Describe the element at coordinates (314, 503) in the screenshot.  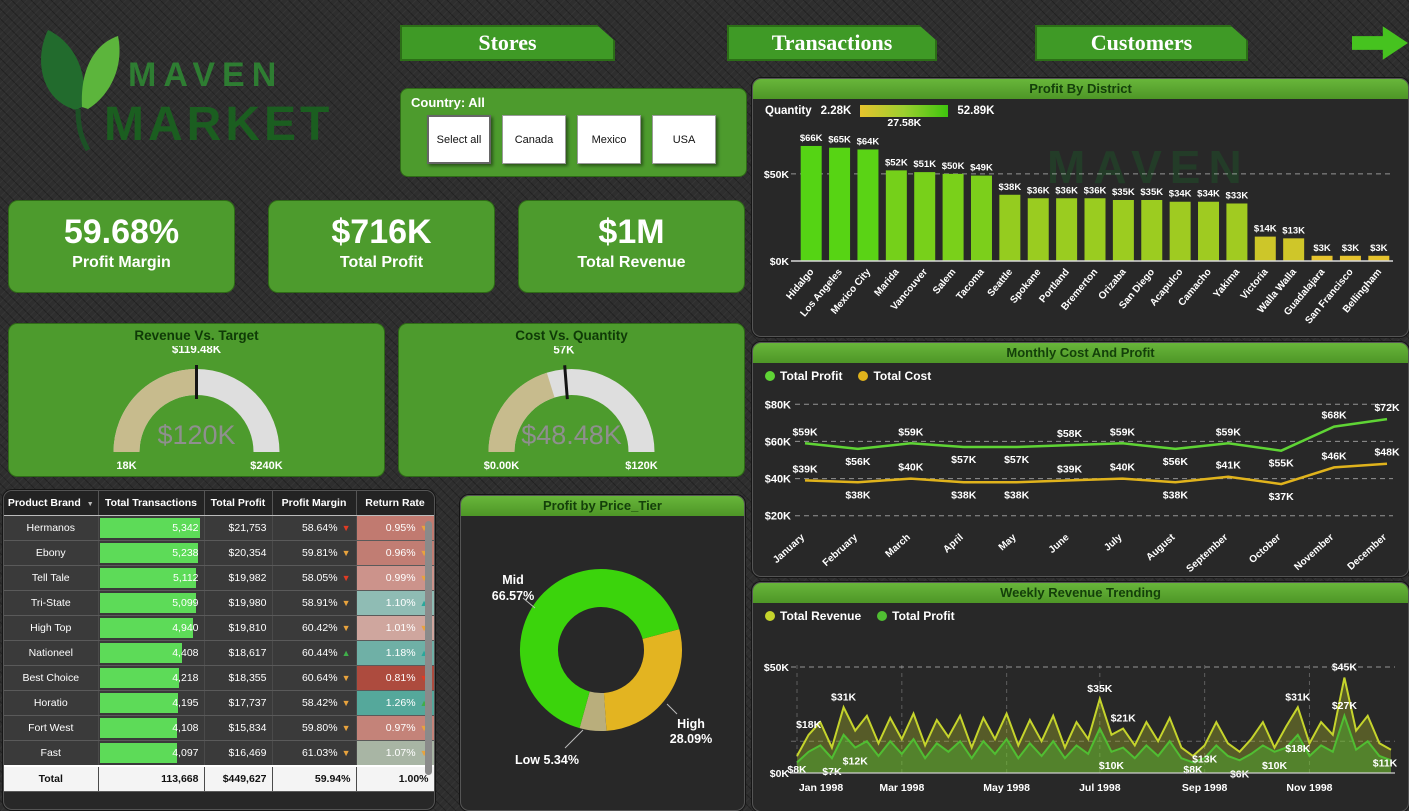
I see `column-header-profit-margin: Profit Margin` at that location.